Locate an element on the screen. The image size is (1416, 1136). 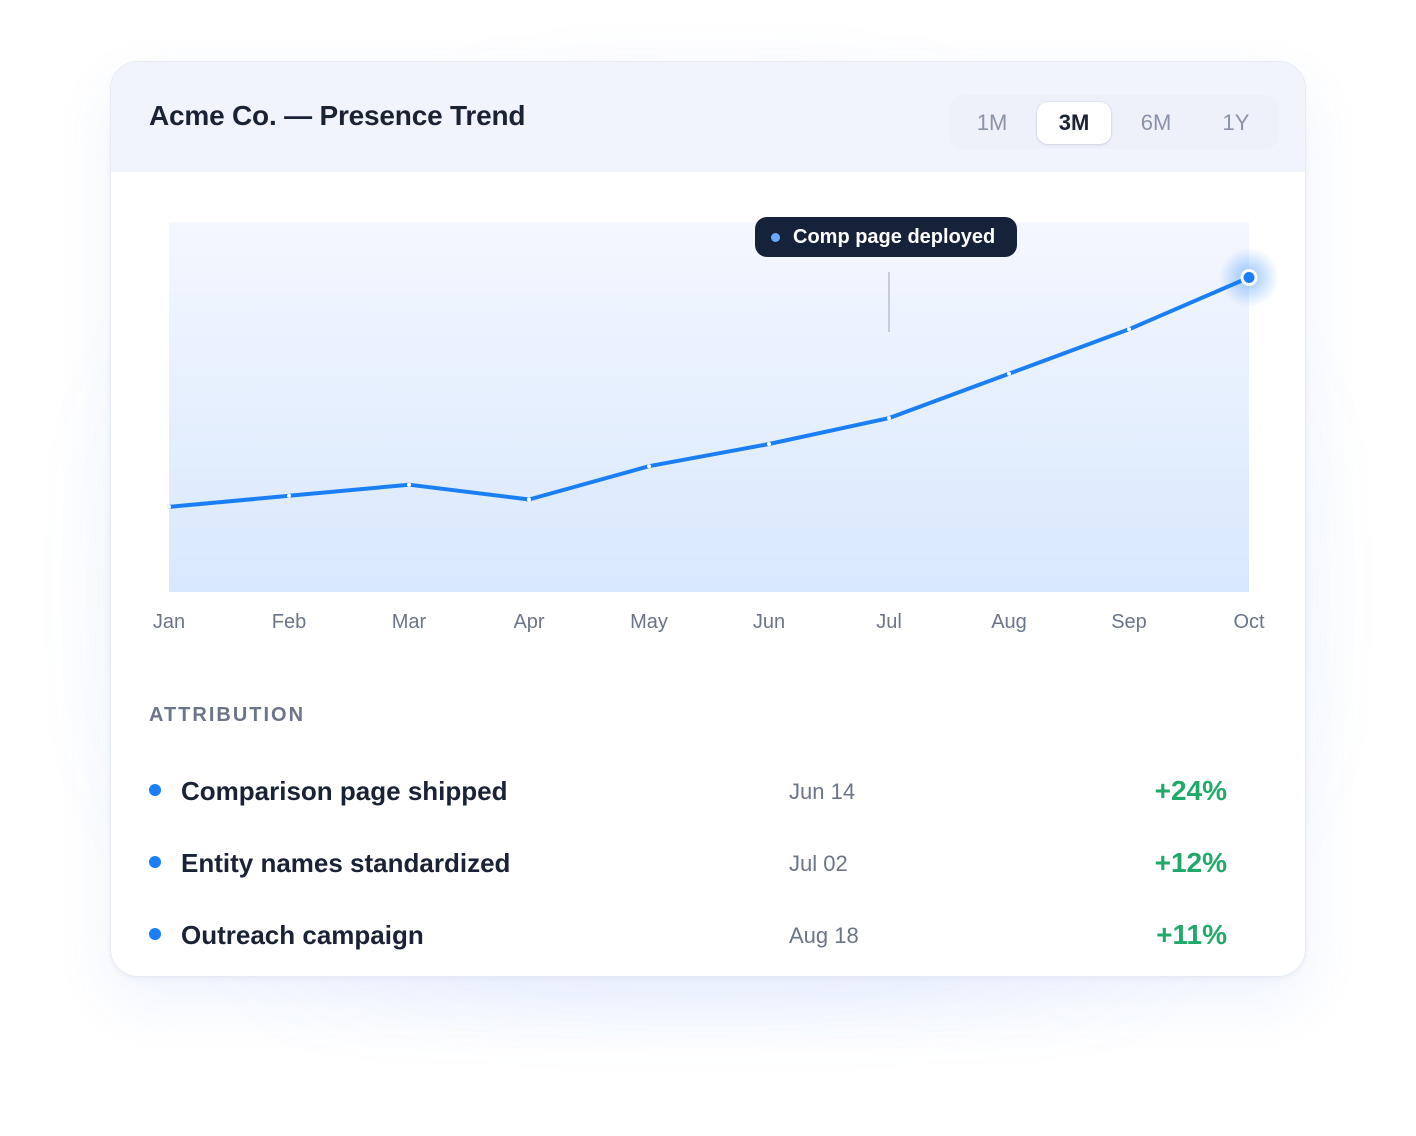
x-tick-label: Mar is located at coordinates (409, 622).